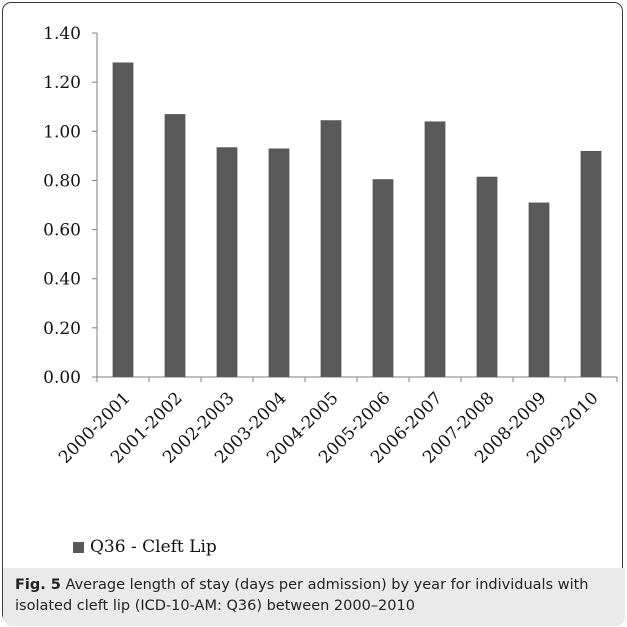  I want to click on legend: Q36 - Cleft Lip, so click(145, 547).